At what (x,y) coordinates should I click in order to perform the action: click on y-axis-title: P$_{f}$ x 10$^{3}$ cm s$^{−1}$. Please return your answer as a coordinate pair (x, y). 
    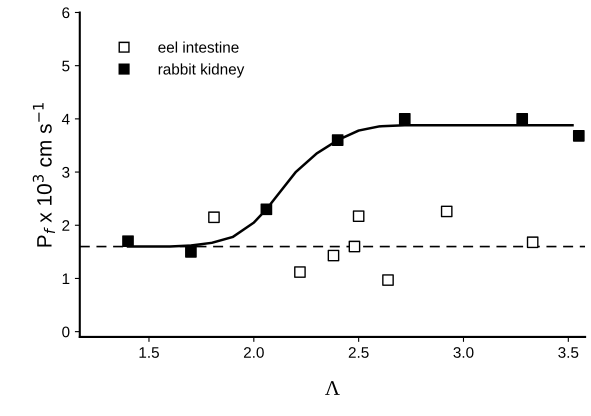
    Looking at the image, I should click on (43, 175).